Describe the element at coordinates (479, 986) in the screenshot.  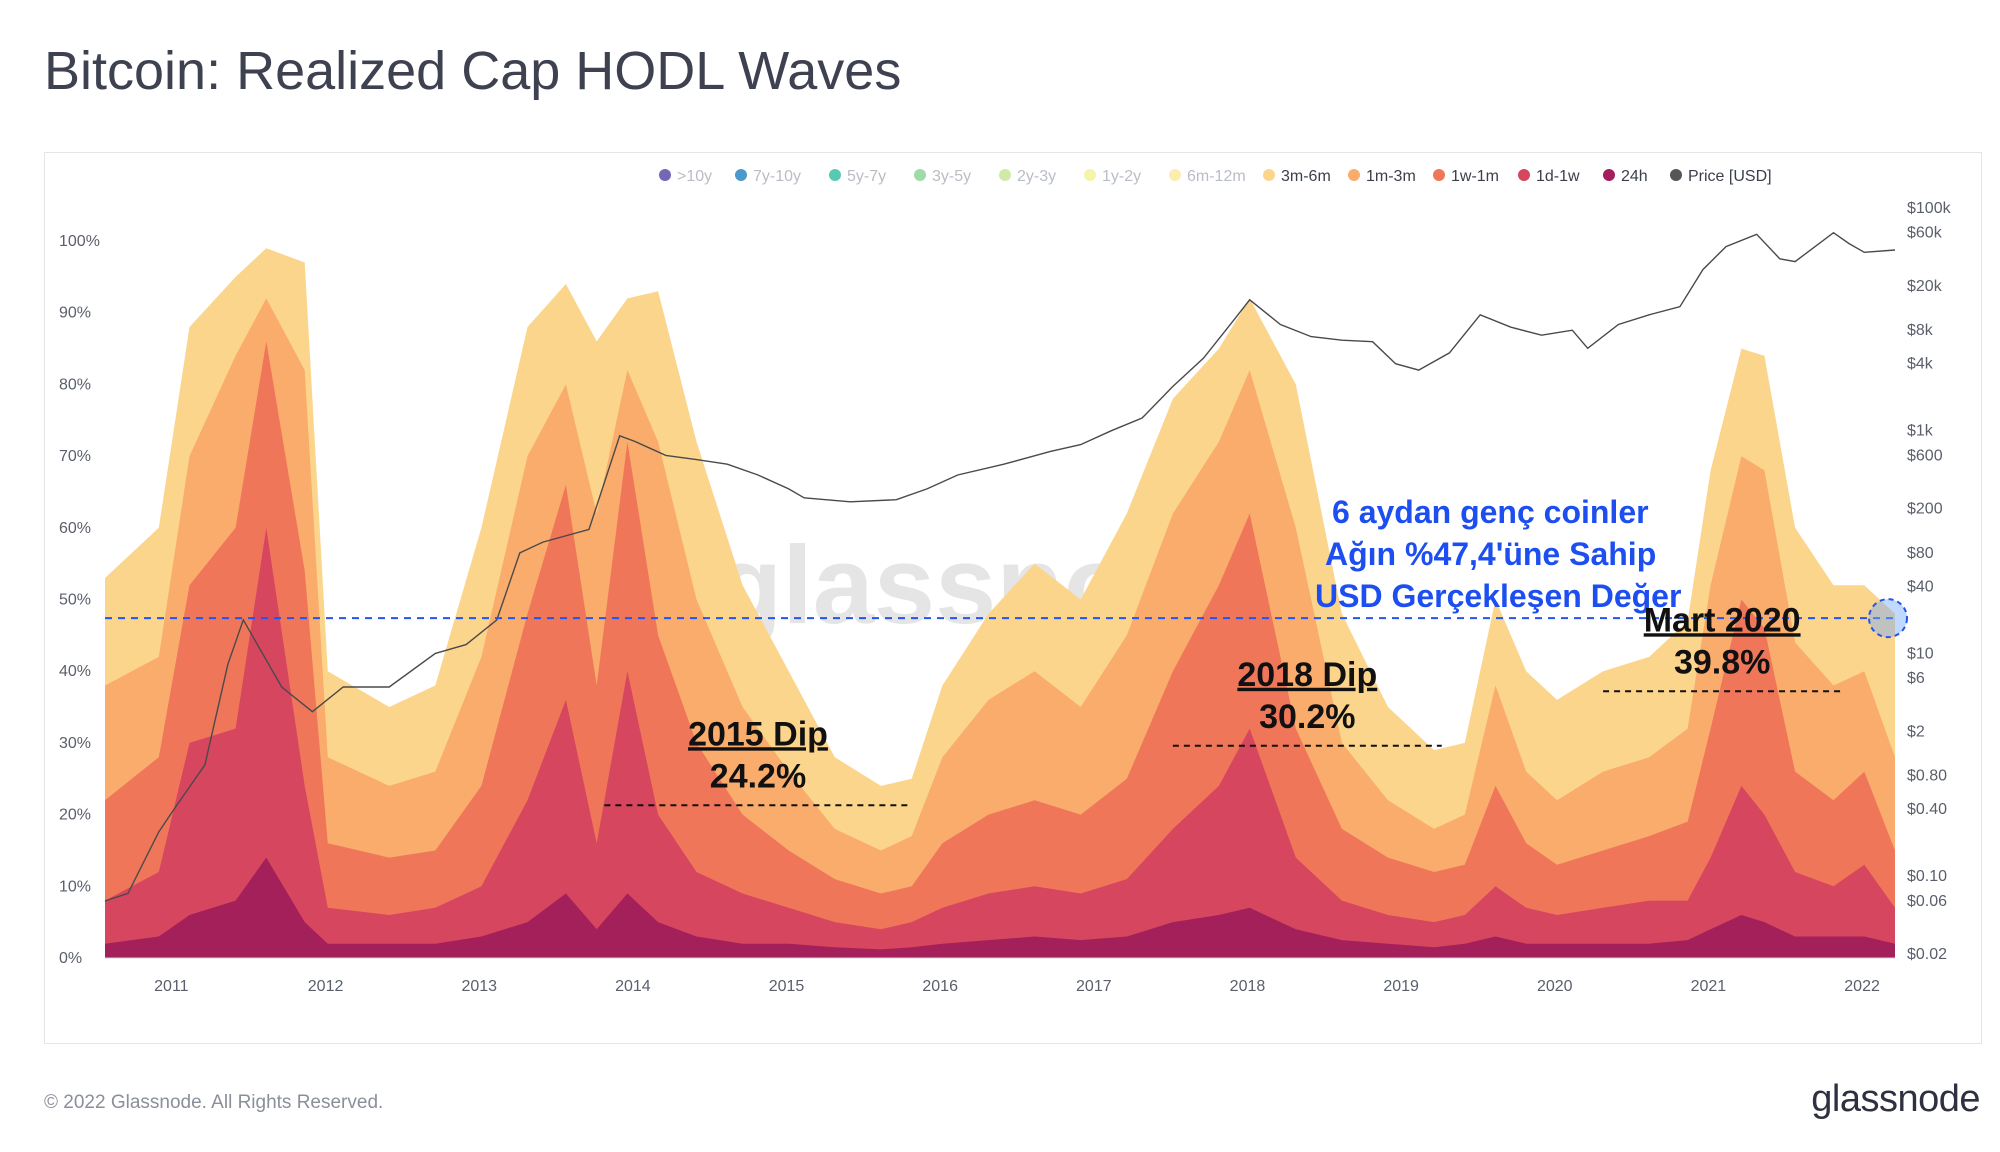
I see `x-tick-label: 2013` at that location.